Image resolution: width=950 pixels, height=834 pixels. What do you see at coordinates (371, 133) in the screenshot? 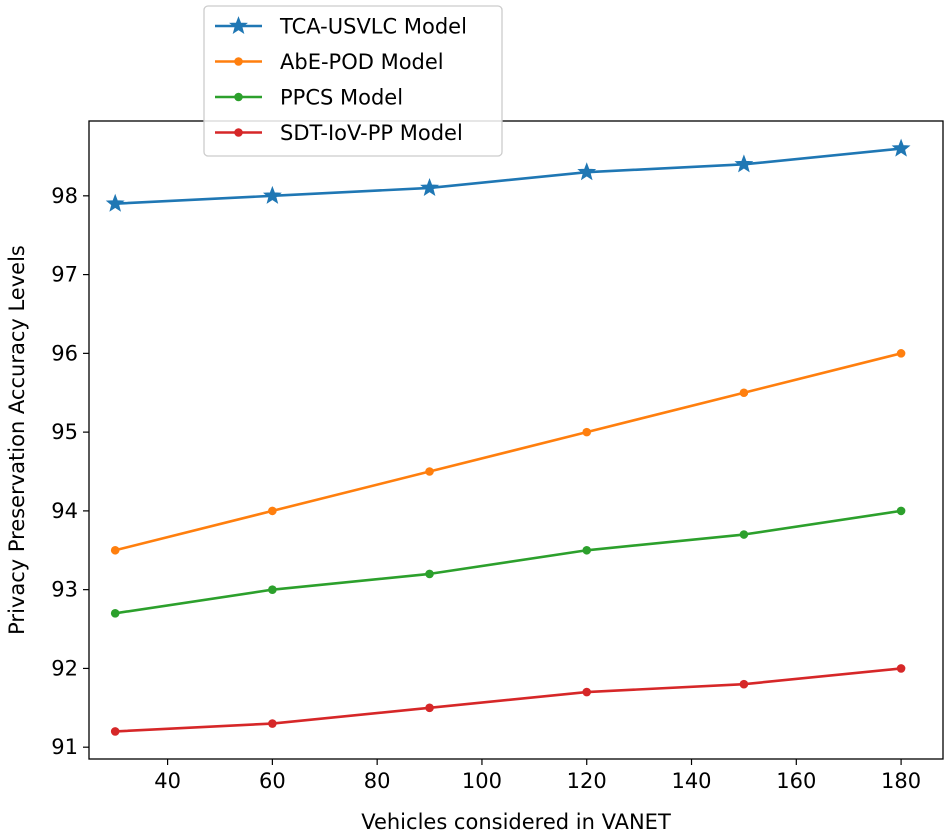
I see `legend-label: SDT-IoV-PP Model` at bounding box center [371, 133].